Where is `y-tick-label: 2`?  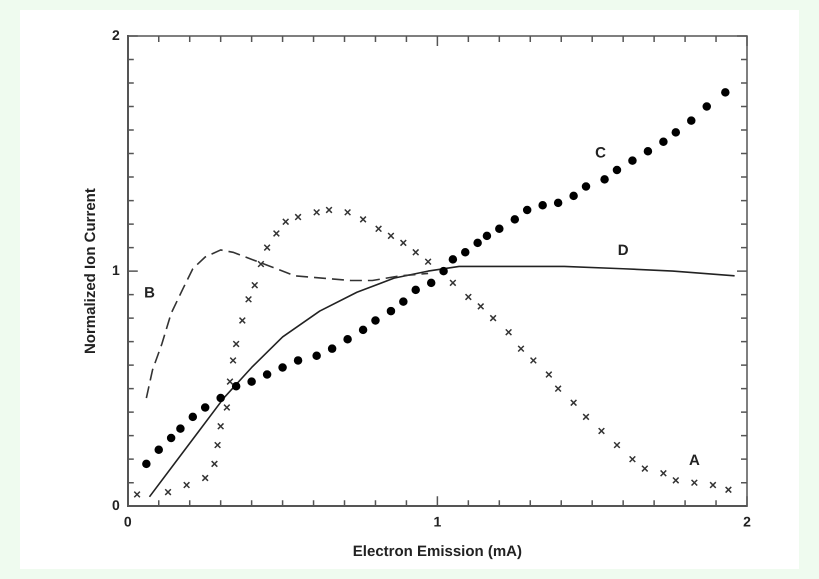 y-tick-label: 2 is located at coordinates (116, 34).